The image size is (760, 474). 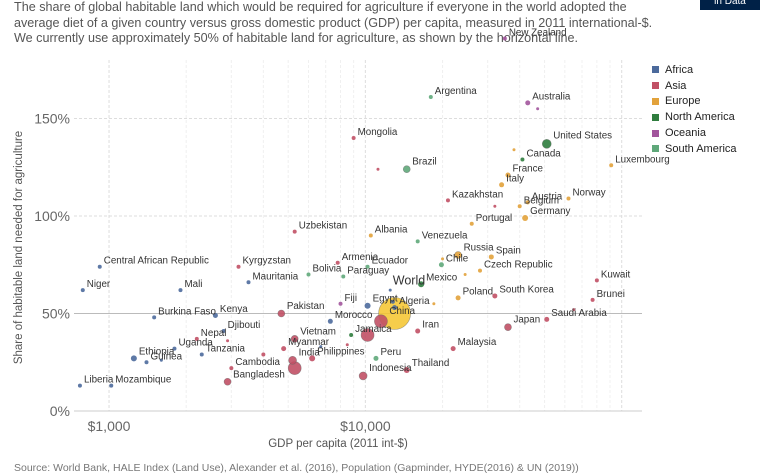 I want to click on legend-item: North America, so click(x=694, y=117).